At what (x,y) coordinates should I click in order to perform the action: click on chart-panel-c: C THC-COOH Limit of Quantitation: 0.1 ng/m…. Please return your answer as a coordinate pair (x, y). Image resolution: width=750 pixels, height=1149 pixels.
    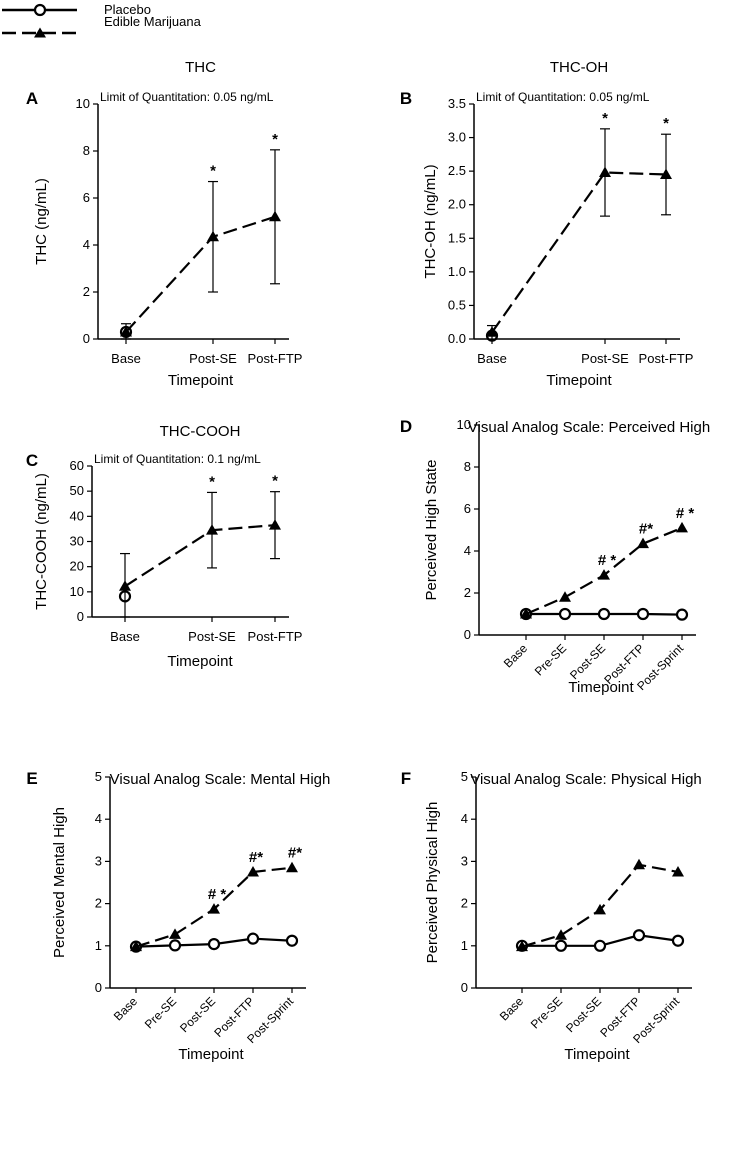
    Looking at the image, I should click on (164, 546).